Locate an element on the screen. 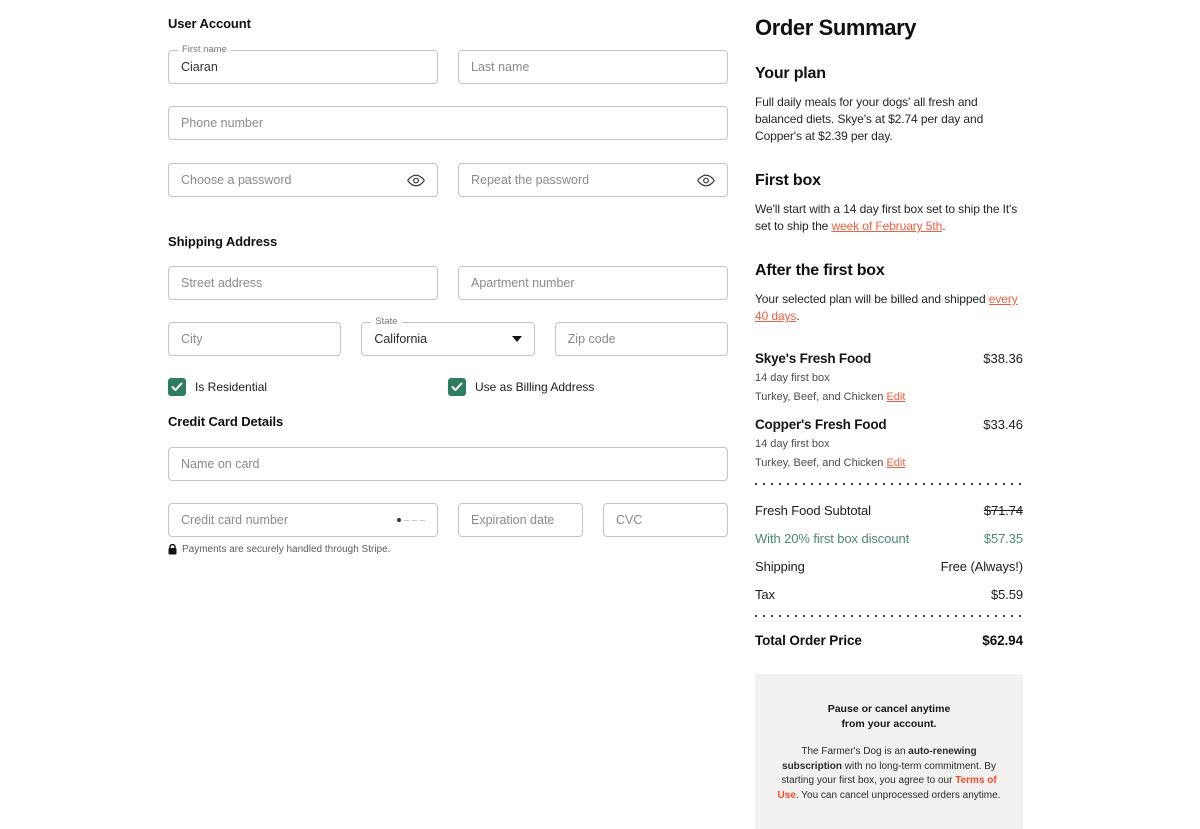  password-input is located at coordinates (294, 180).